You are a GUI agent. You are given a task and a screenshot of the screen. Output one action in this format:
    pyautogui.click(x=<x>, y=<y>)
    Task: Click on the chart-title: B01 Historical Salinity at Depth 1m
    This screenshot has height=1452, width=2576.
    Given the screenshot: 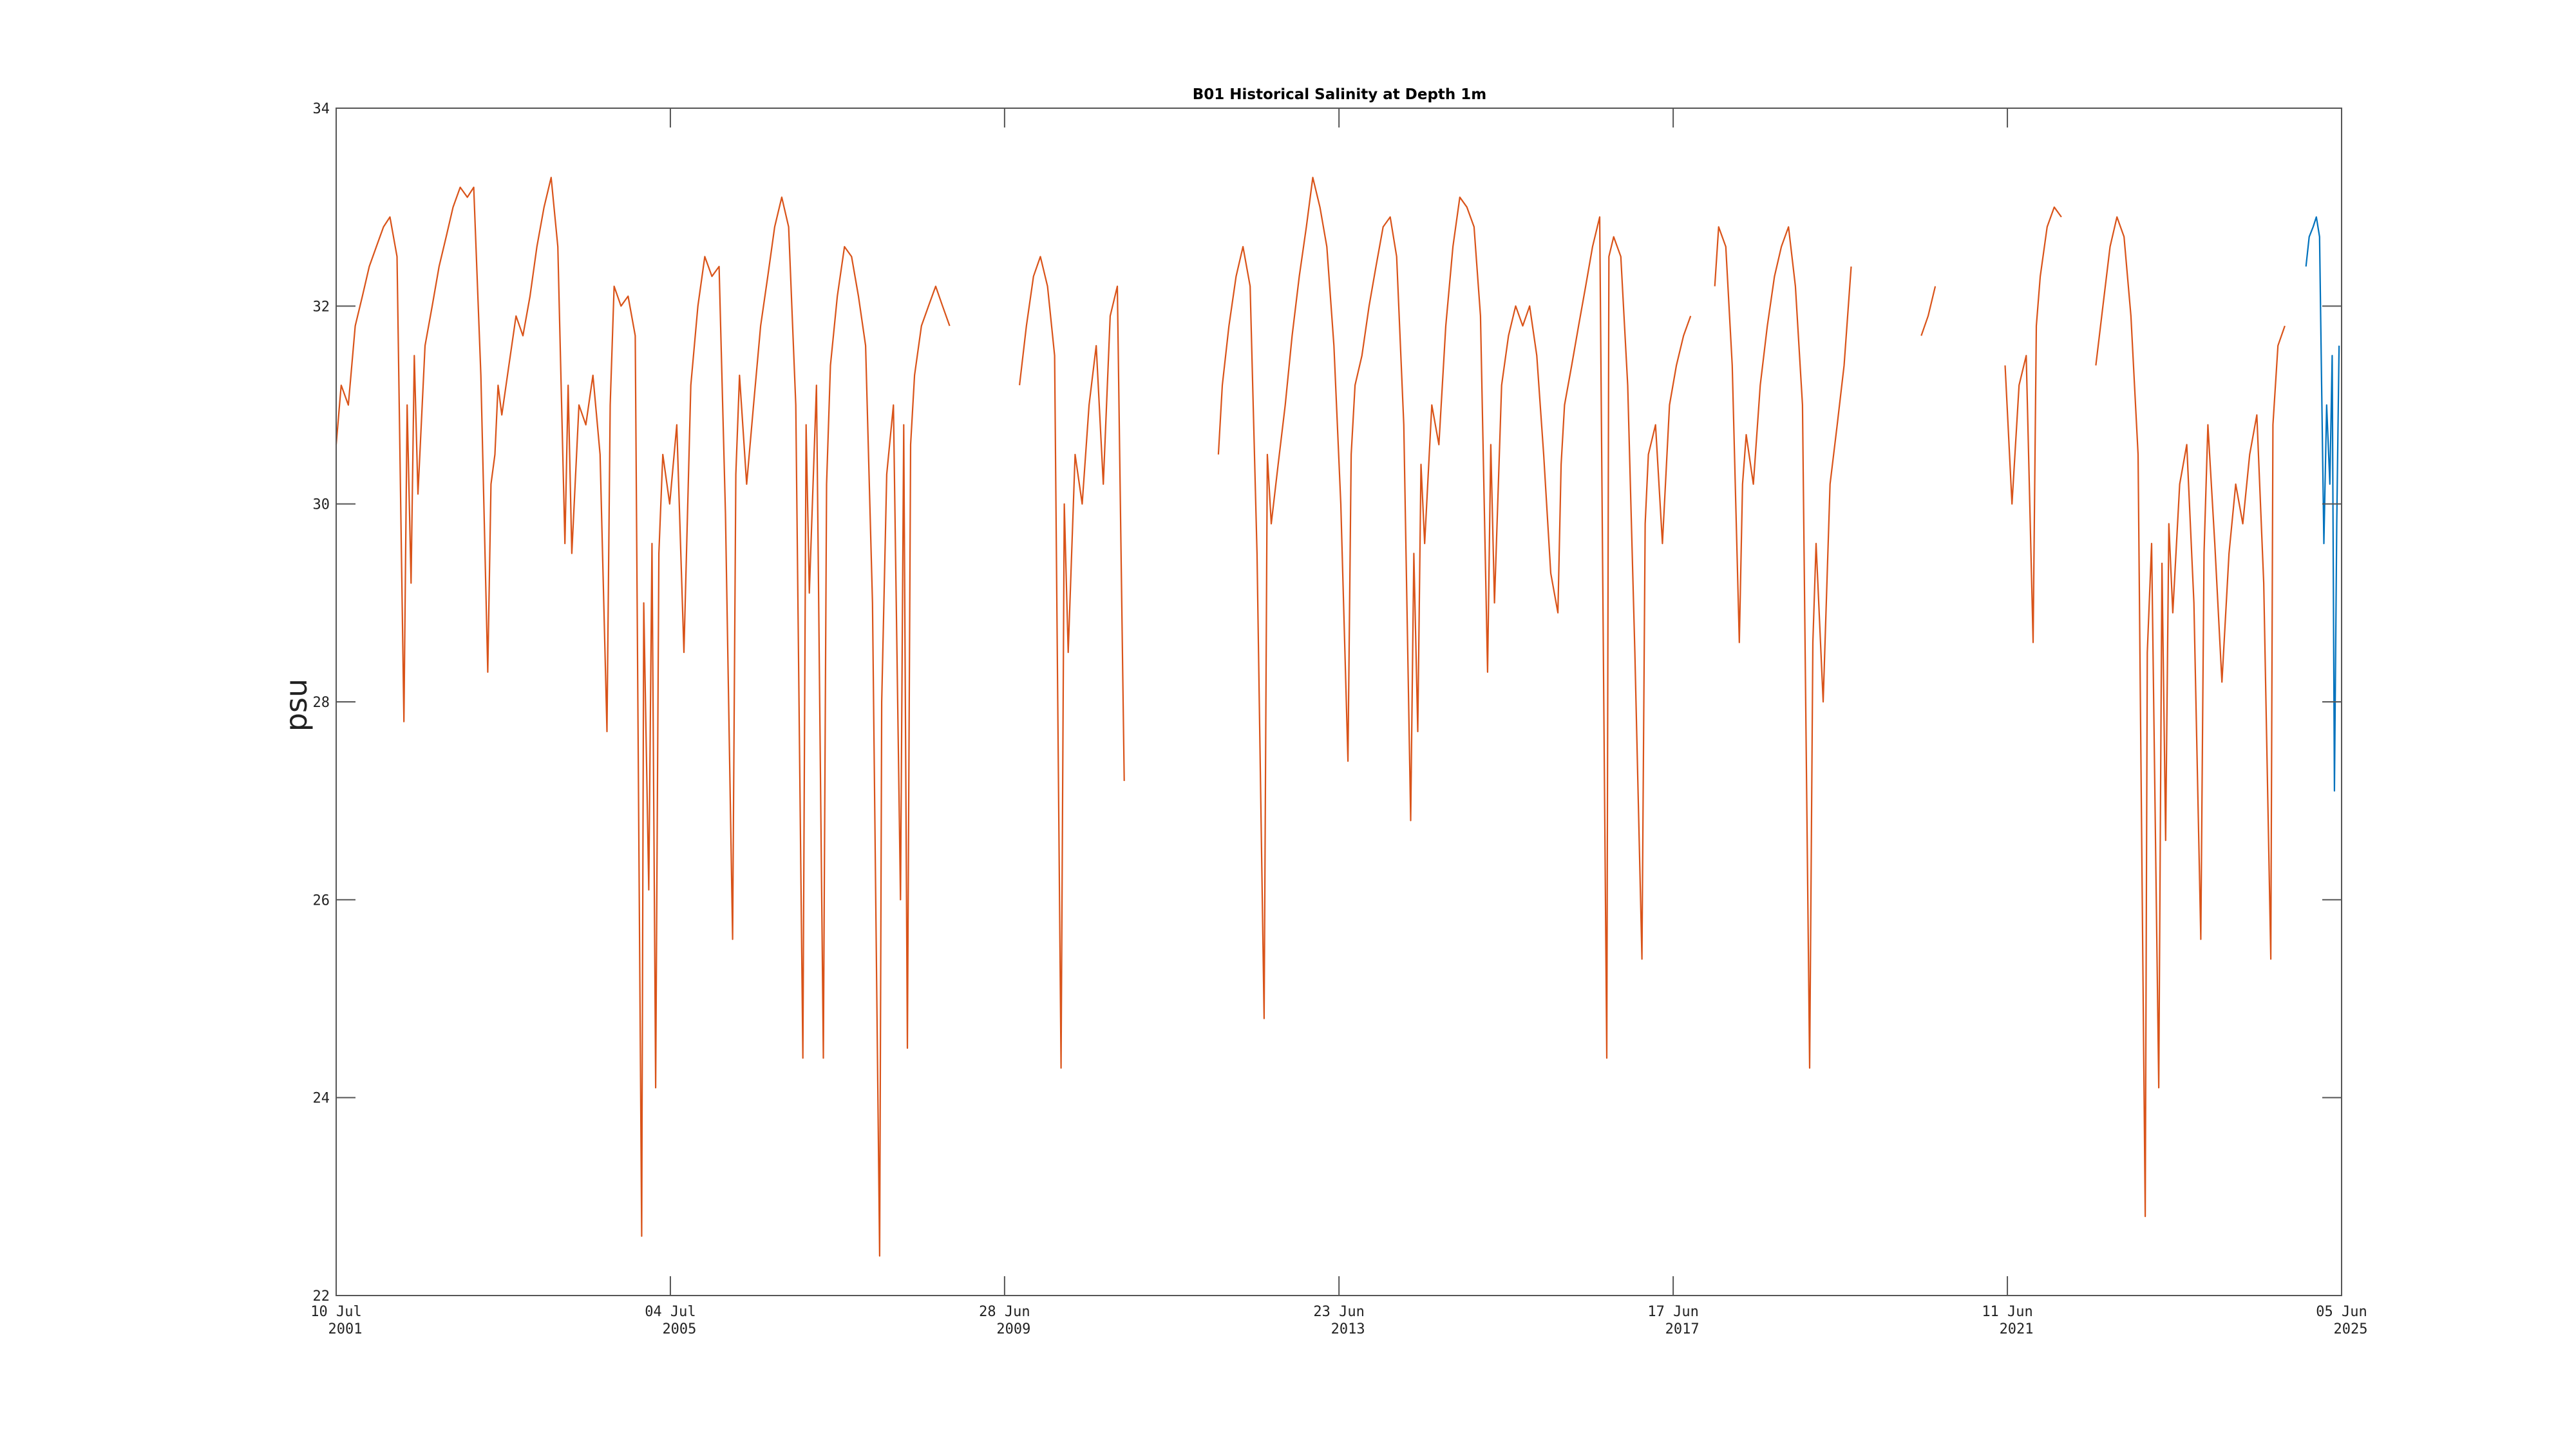 What is the action you would take?
    pyautogui.click(x=1340, y=94)
    